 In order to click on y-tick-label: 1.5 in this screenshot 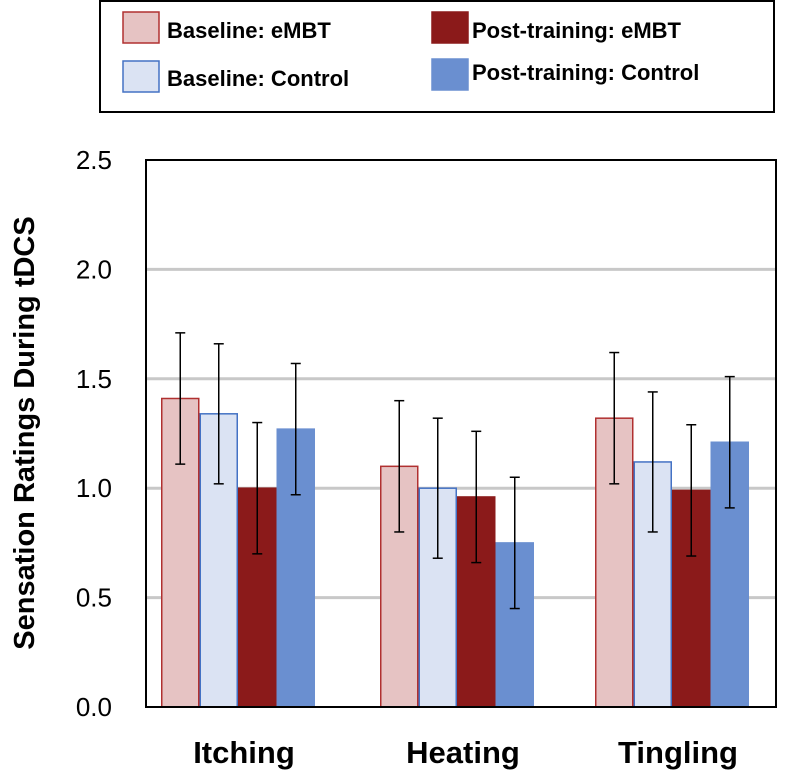, I will do `click(94, 379)`.